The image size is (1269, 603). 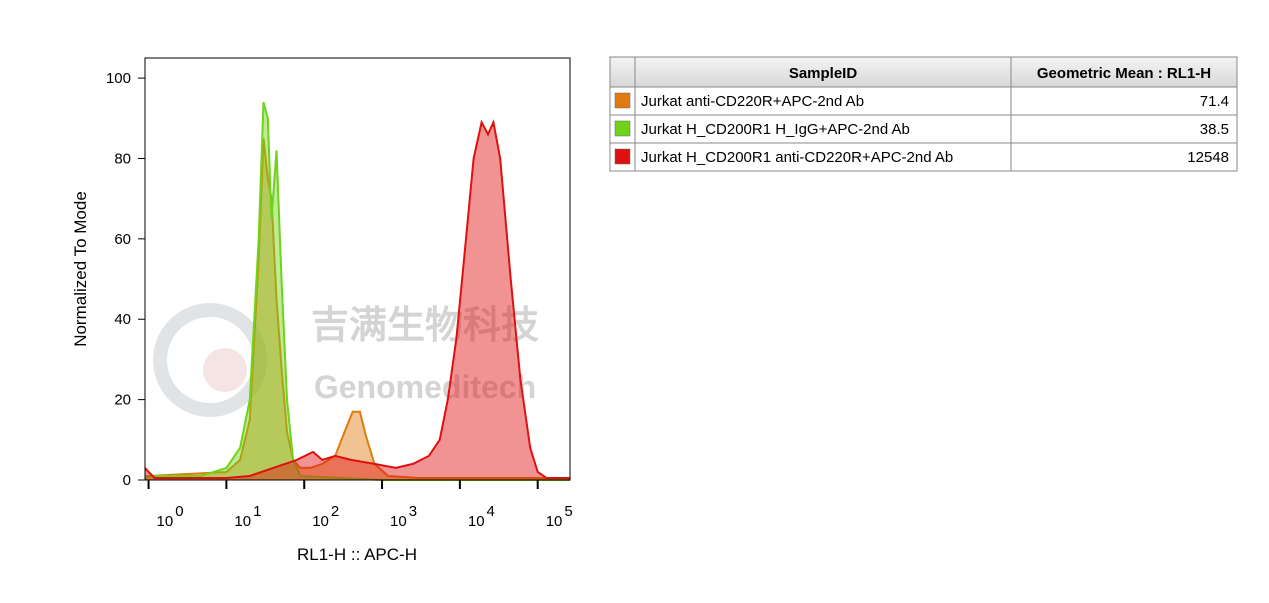 What do you see at coordinates (403, 516) in the screenshot?
I see `x-tick-label: 10³` at bounding box center [403, 516].